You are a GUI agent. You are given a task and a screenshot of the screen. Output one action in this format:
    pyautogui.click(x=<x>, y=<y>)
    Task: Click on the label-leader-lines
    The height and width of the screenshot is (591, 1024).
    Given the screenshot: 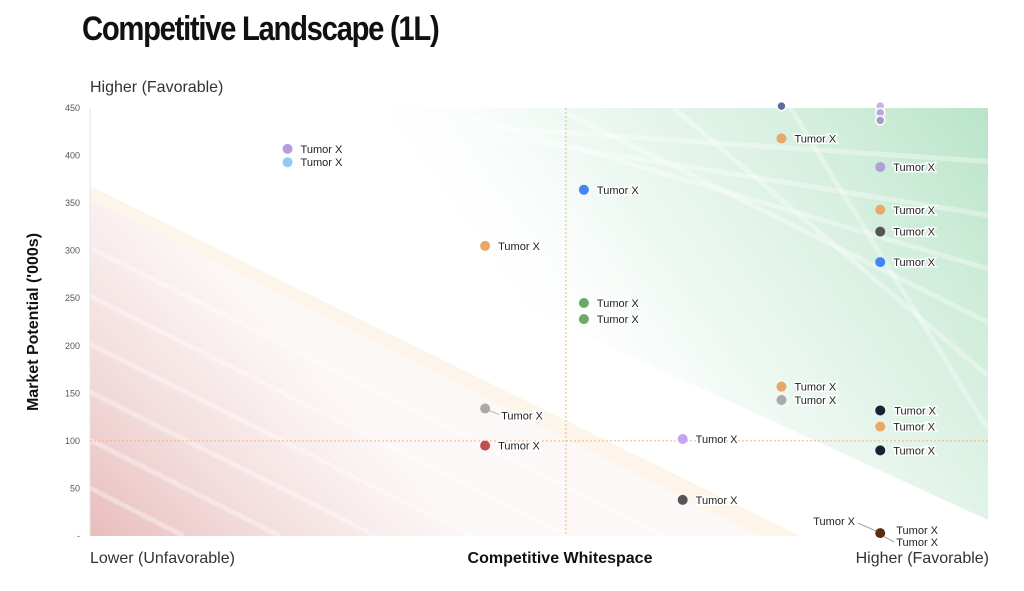 What is the action you would take?
    pyautogui.click(x=494, y=412)
    